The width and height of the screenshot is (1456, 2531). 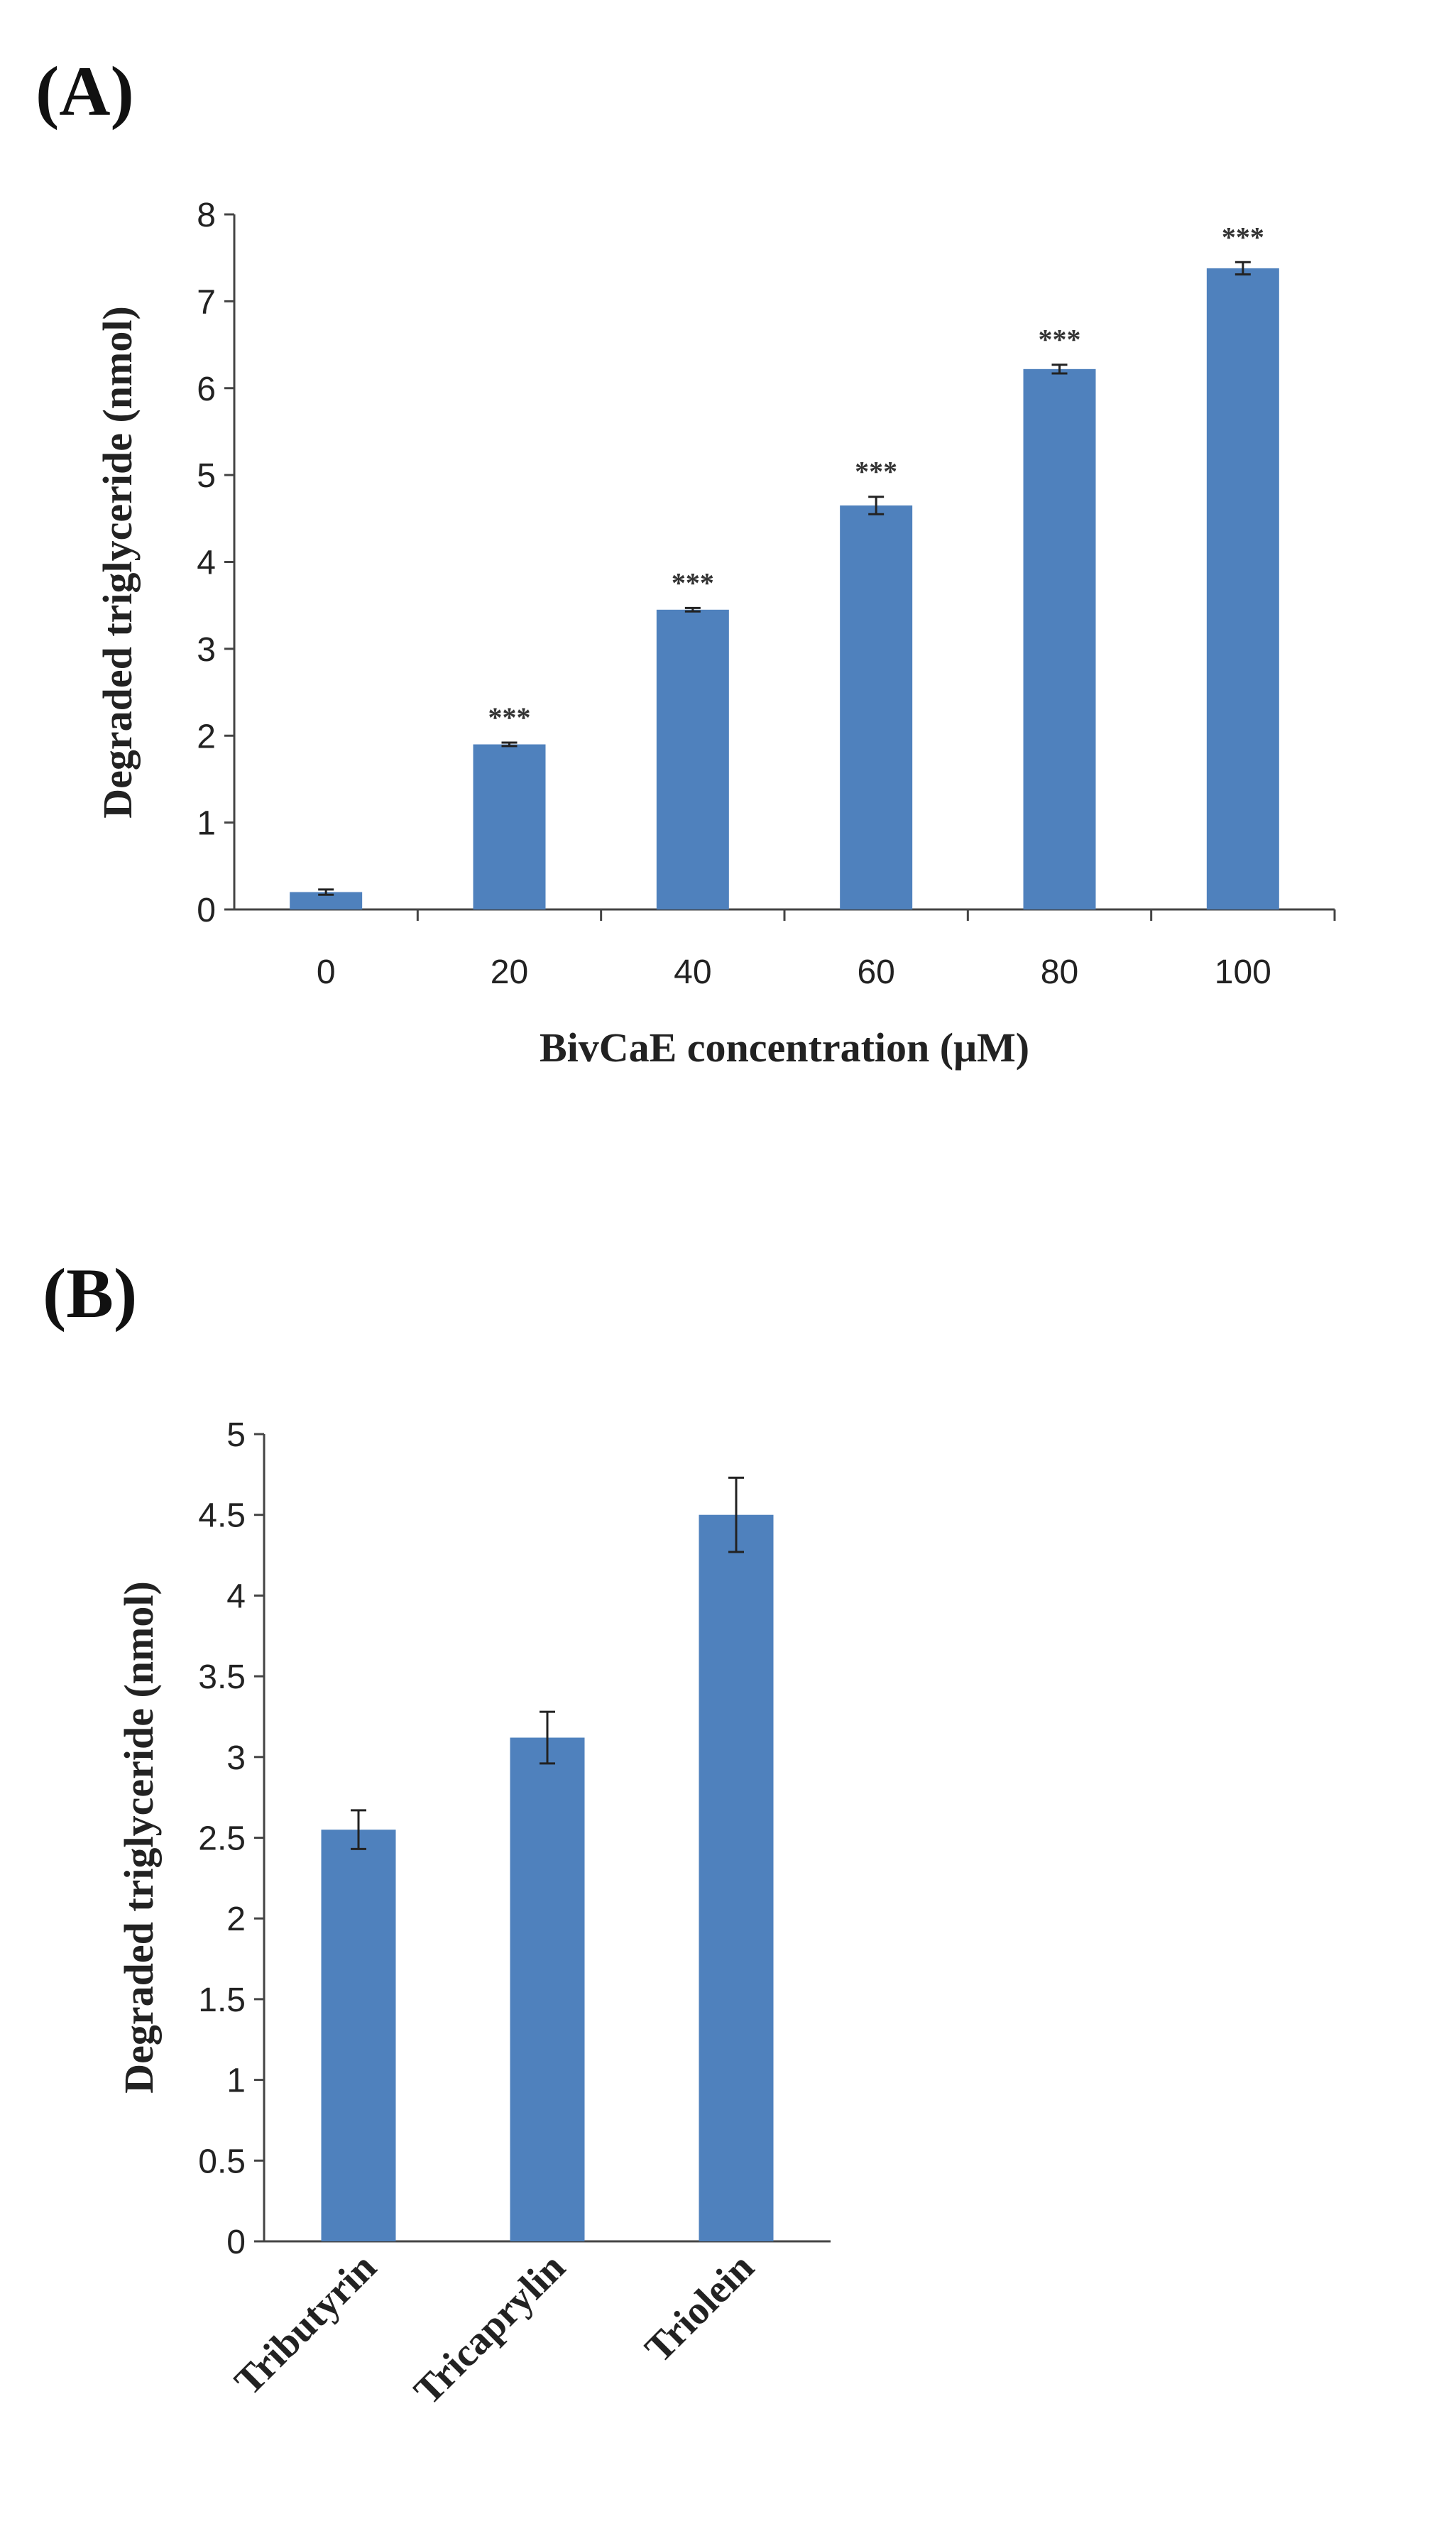 What do you see at coordinates (490, 2329) in the screenshot?
I see `x-tick-label: Tricaprylin` at bounding box center [490, 2329].